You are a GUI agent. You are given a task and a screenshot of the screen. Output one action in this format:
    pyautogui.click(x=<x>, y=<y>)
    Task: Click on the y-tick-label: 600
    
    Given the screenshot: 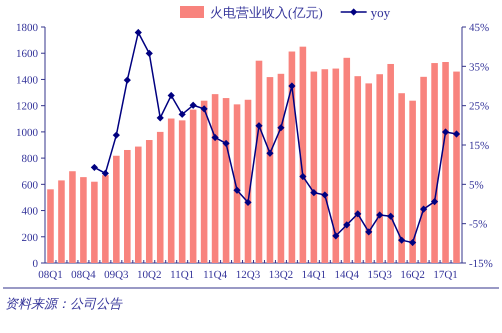 What is the action you would take?
    pyautogui.click(x=30, y=185)
    